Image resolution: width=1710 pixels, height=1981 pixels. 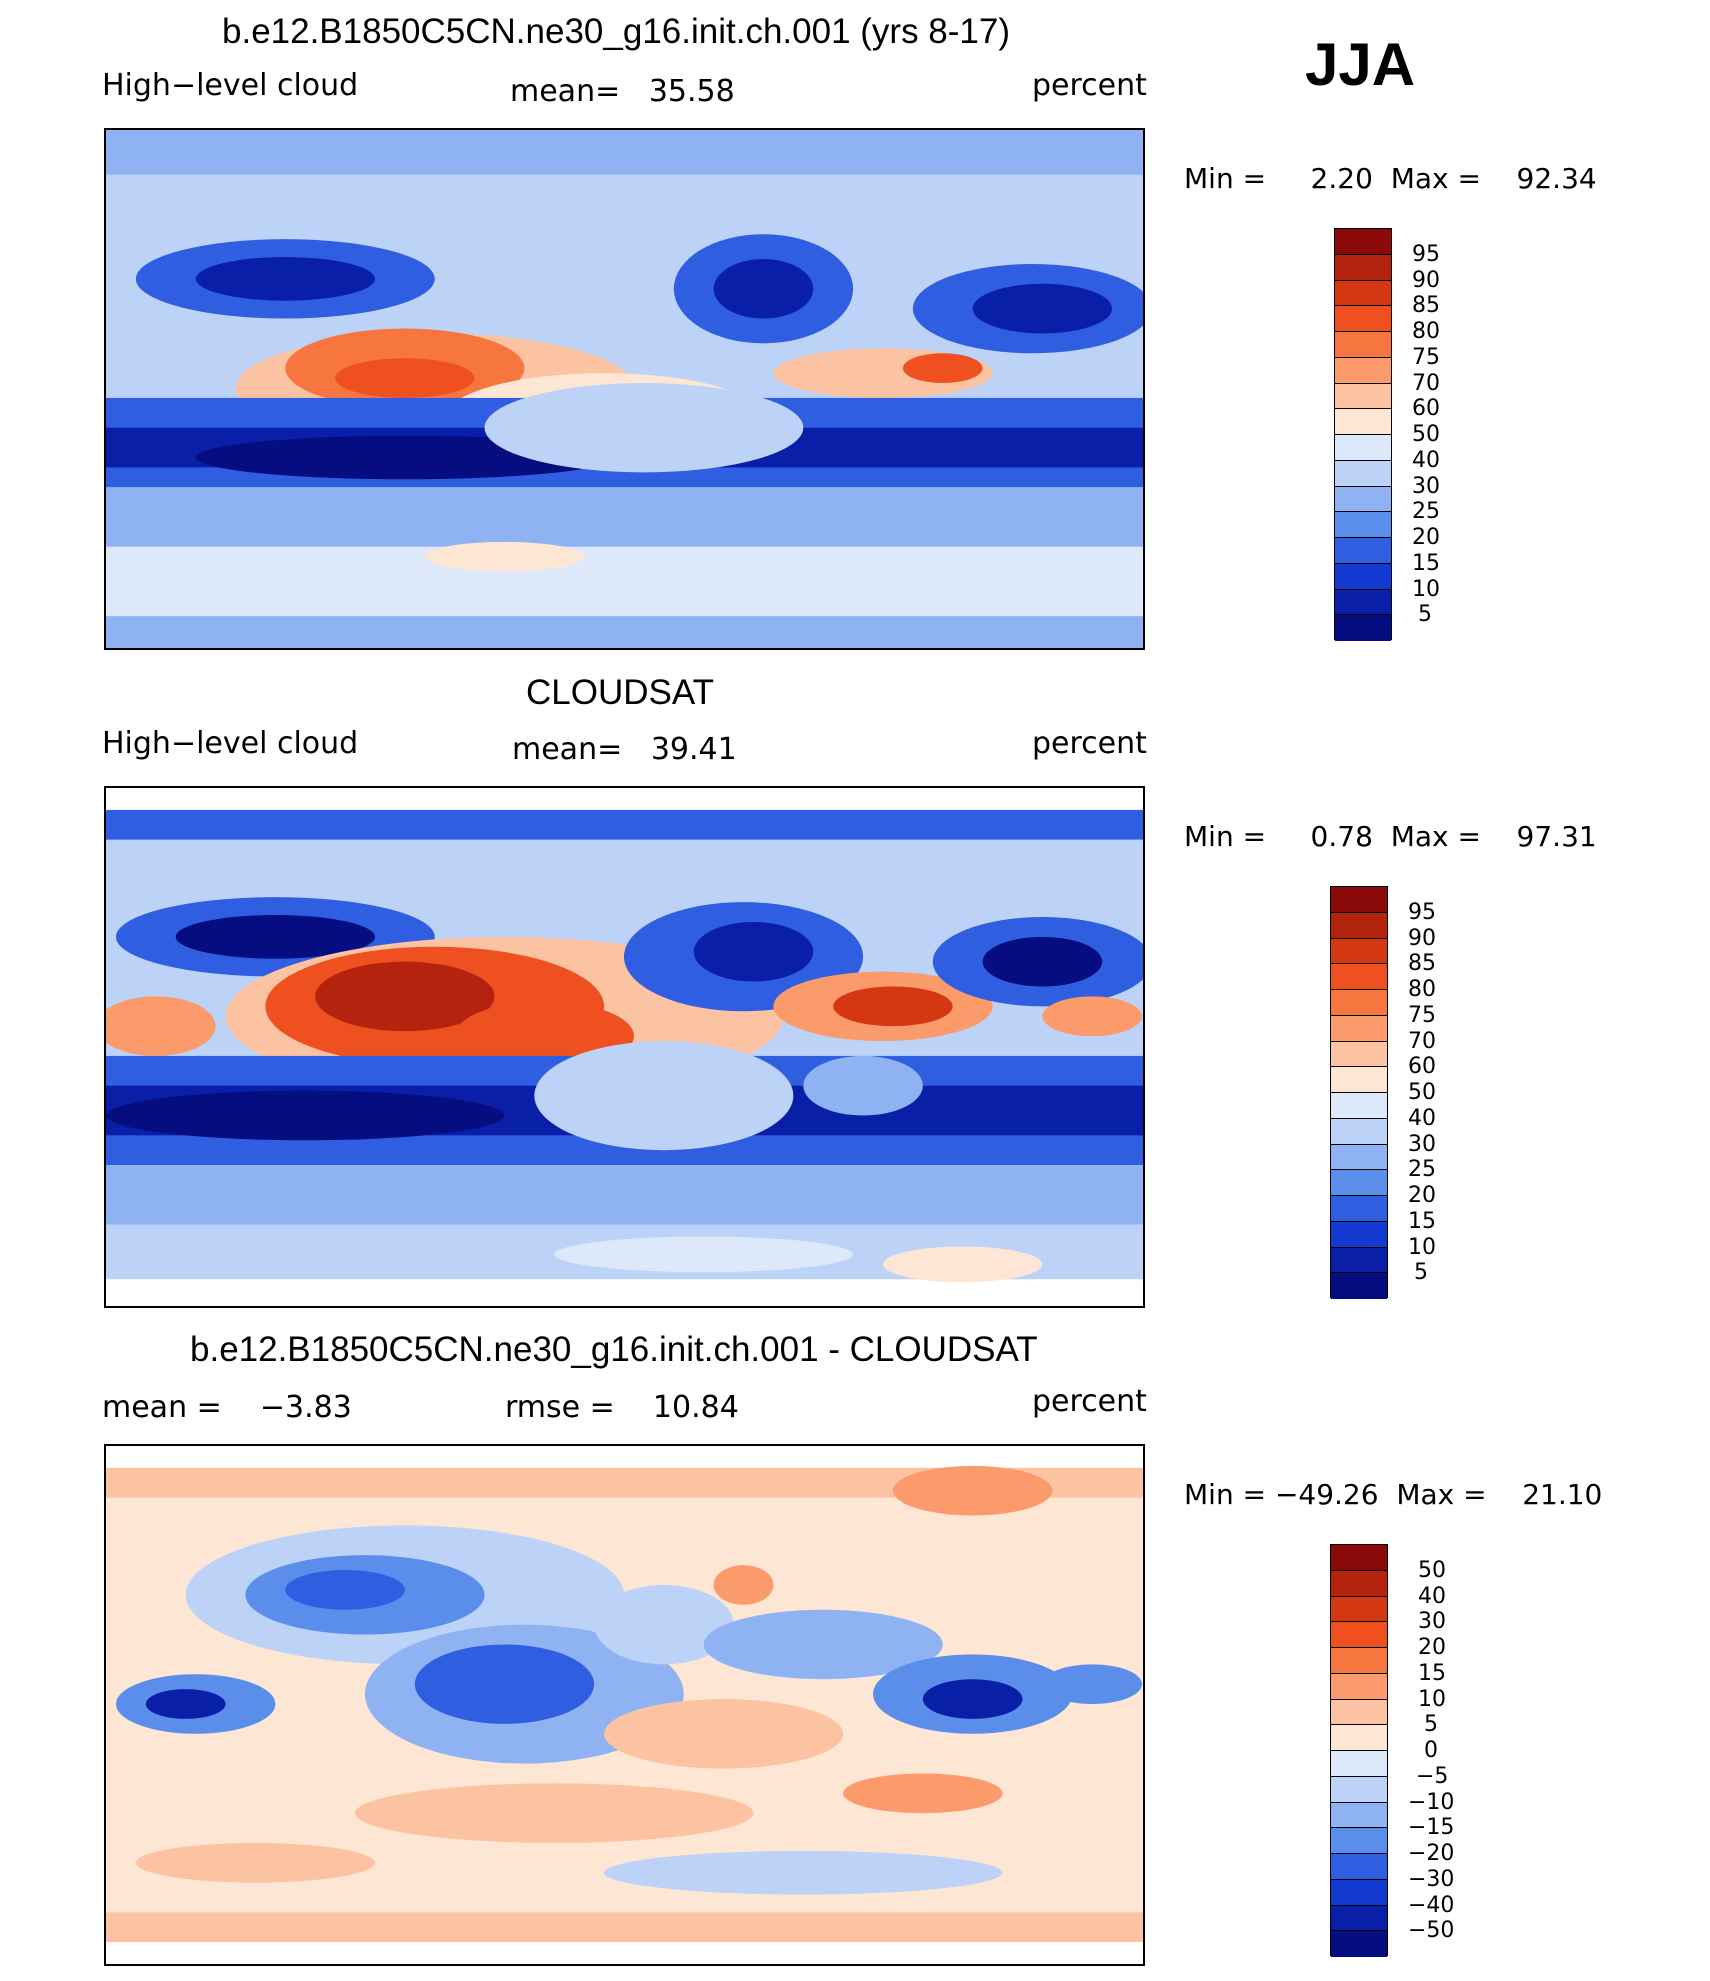 What do you see at coordinates (1422, 938) in the screenshot?
I see `colorbar-cloudsat-label: 90` at bounding box center [1422, 938].